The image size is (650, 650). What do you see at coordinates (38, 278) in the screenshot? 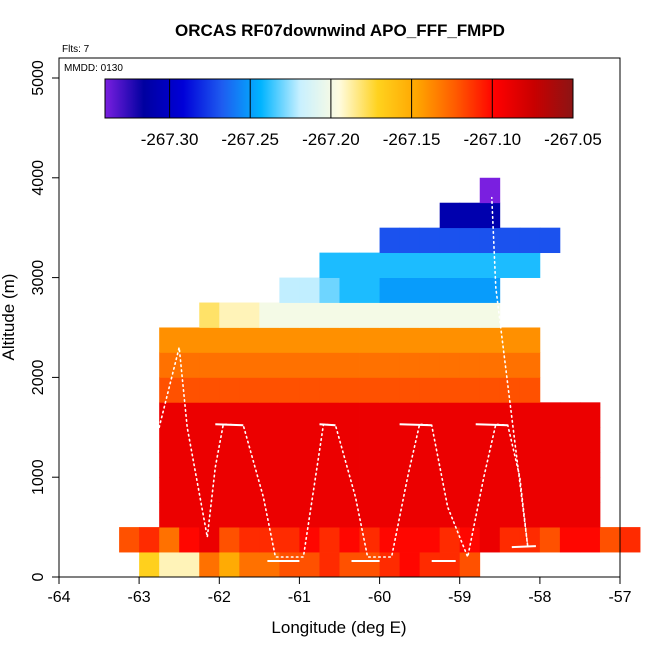
I see `y-tick-label: 3000` at bounding box center [38, 278].